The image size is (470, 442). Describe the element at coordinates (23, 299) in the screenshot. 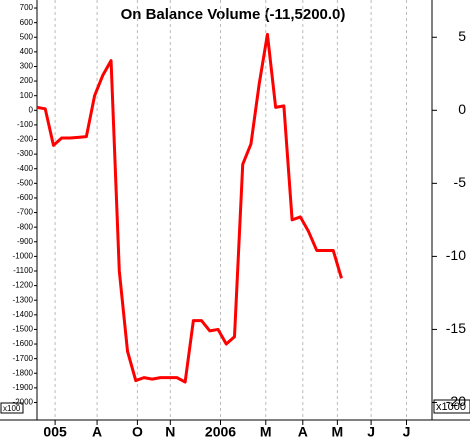

I see `y-tick-label: -1300` at that location.